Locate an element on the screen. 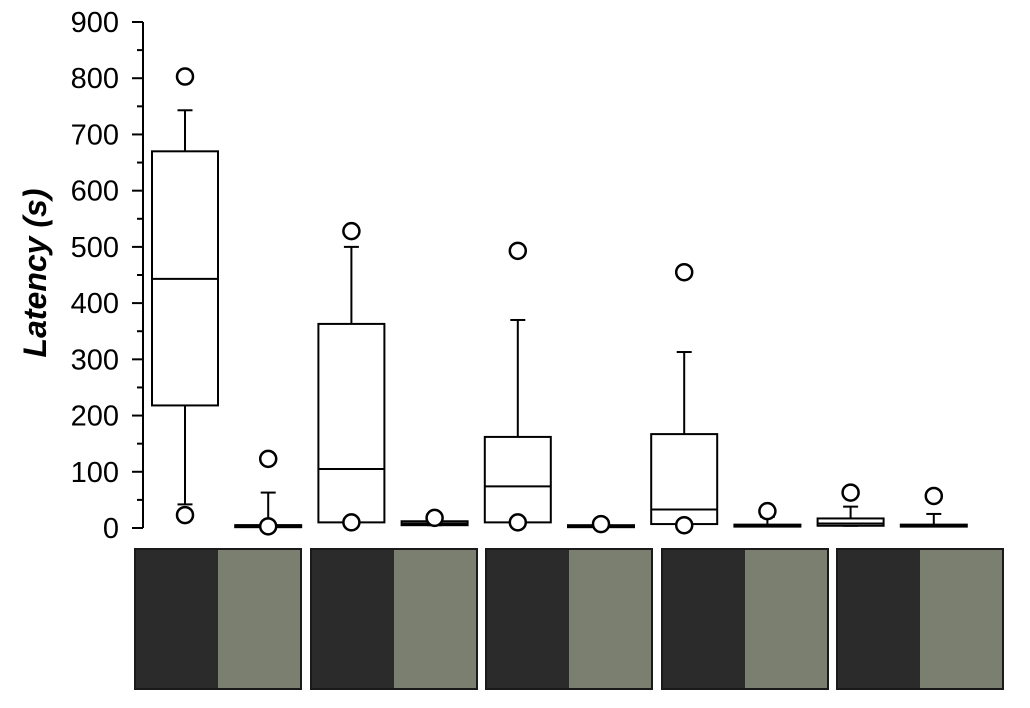 This screenshot has height=708, width=1030. y-tick-label: 200 is located at coordinates (95, 417).